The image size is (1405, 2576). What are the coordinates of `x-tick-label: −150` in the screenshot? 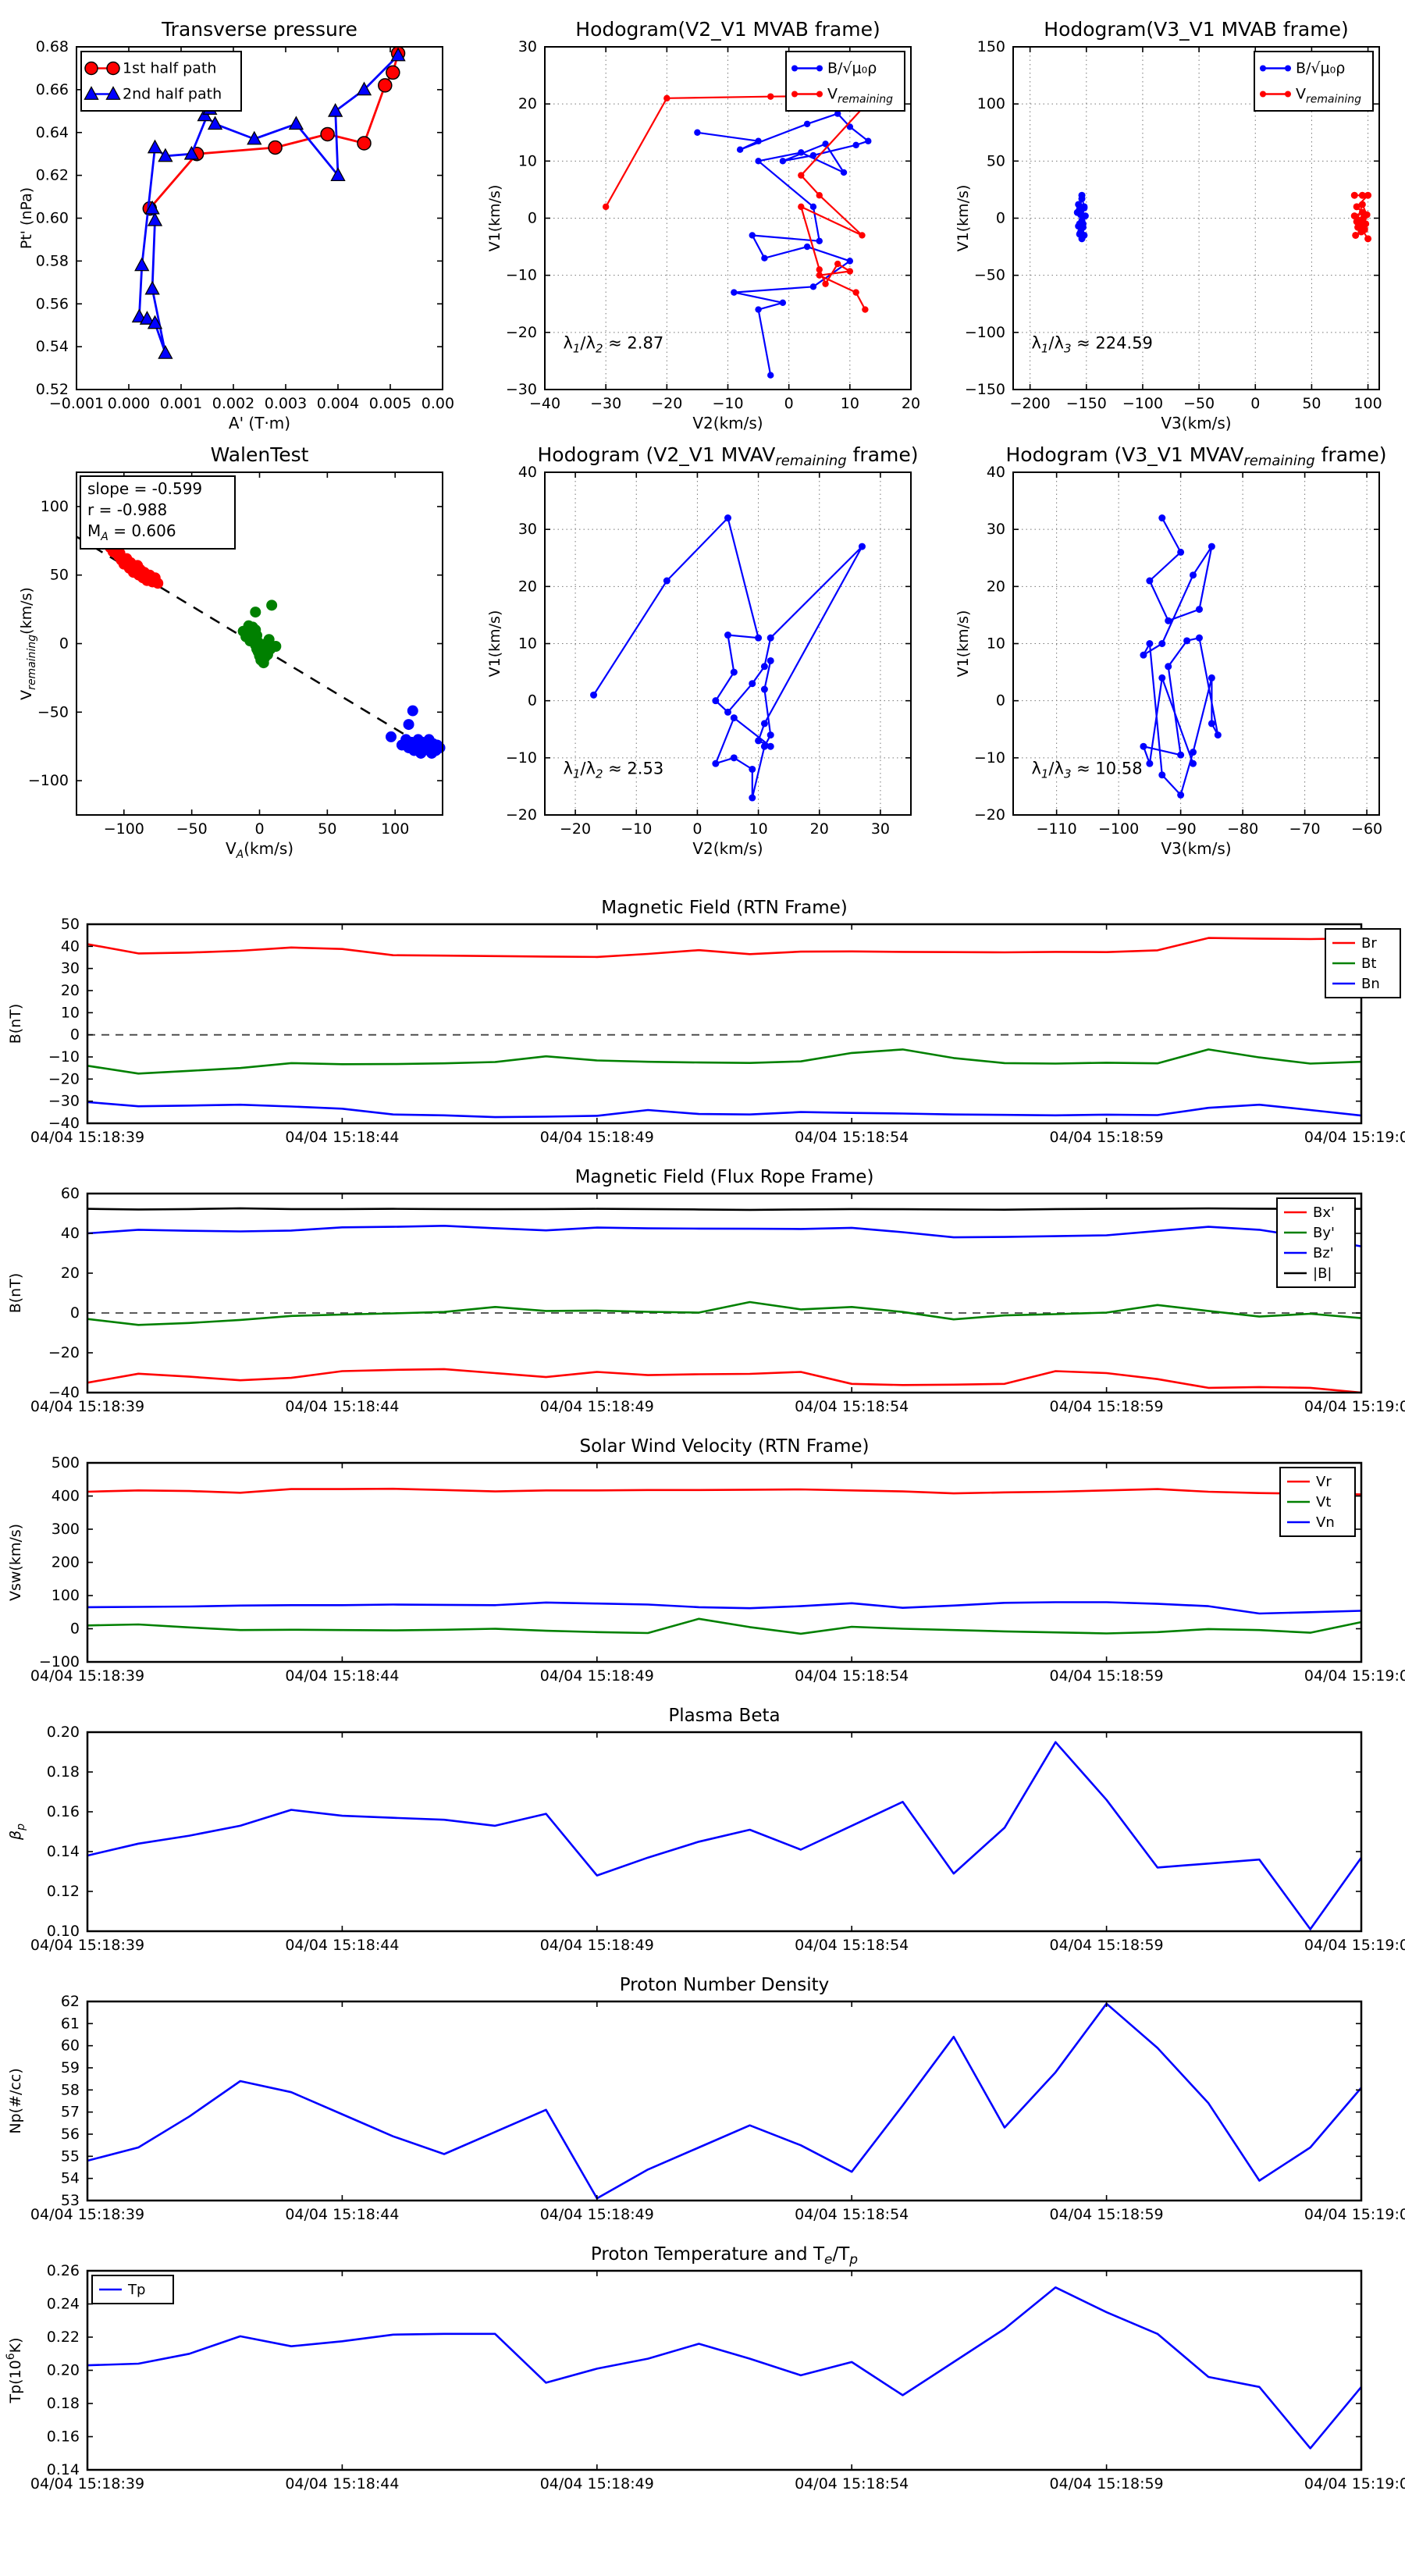 It's located at (1085, 404).